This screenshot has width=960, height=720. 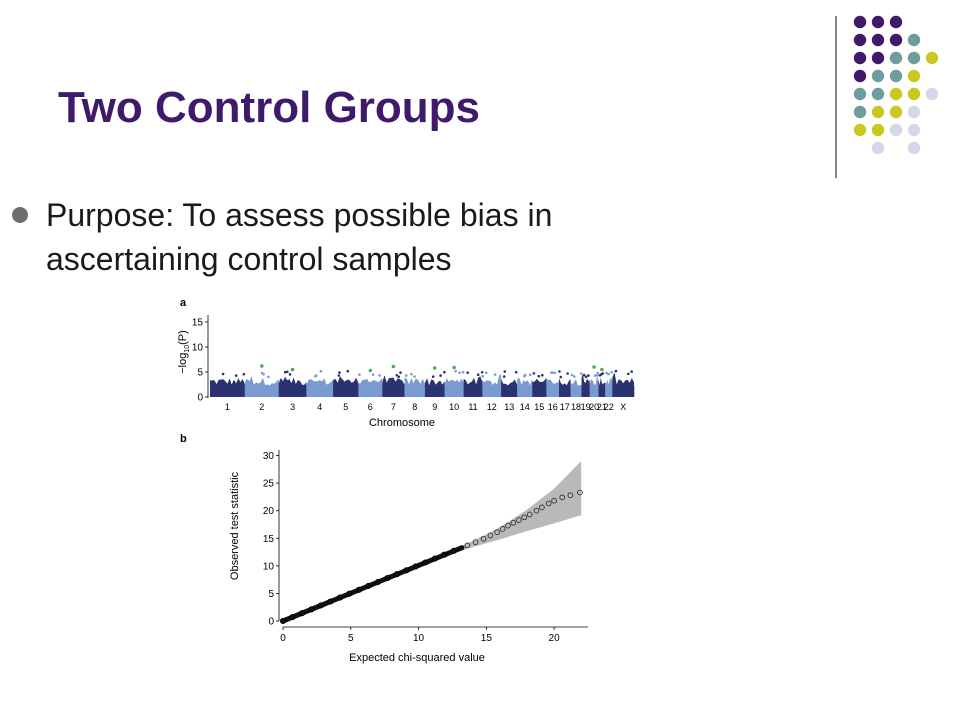 What do you see at coordinates (414, 407) in the screenshot?
I see `chromosome-tick-label: 8` at bounding box center [414, 407].